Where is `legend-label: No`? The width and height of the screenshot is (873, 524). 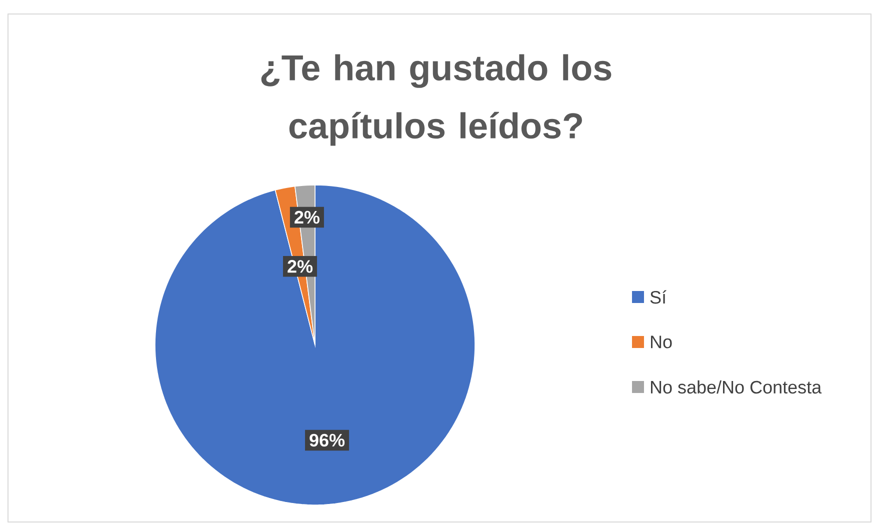 legend-label: No is located at coordinates (661, 342).